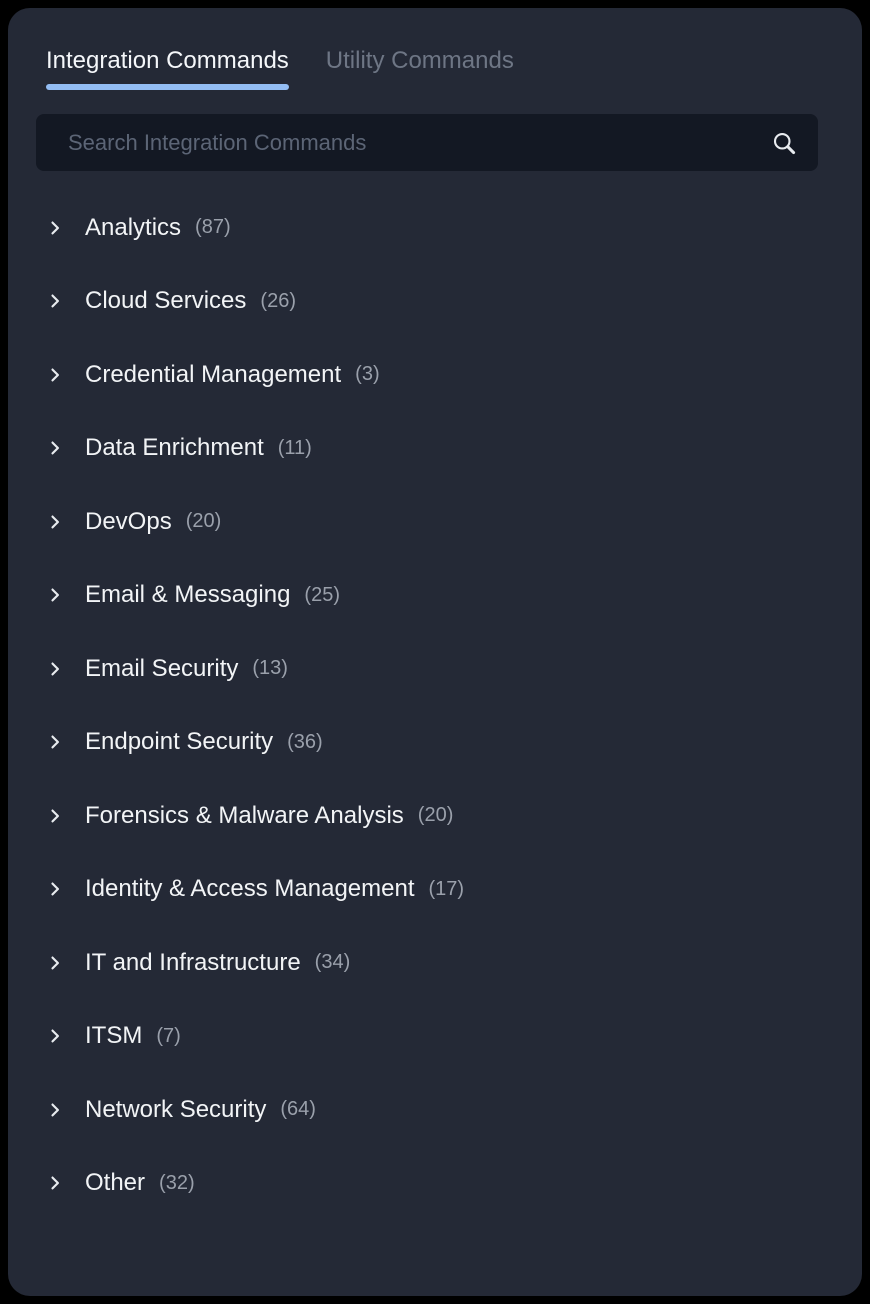 This screenshot has width=870, height=1304. What do you see at coordinates (453, 449) in the screenshot?
I see `category-row: Data Enrichment (11)` at bounding box center [453, 449].